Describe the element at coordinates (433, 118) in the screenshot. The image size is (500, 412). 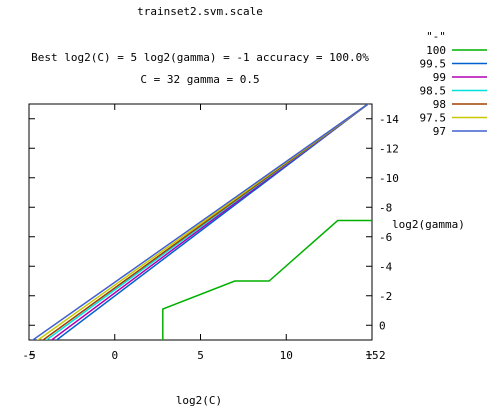
I see `legend-label: 97.5` at that location.